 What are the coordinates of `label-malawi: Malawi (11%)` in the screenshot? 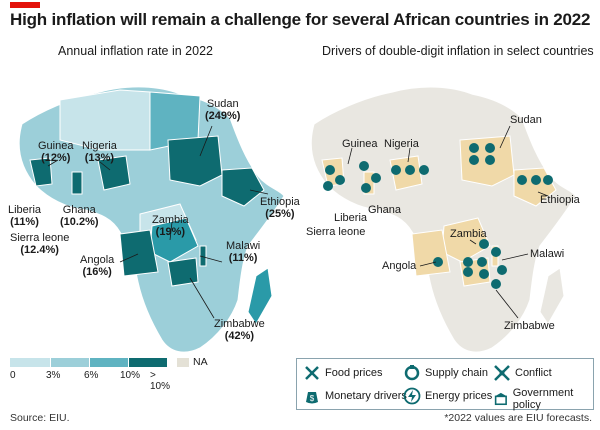 It's located at (243, 252).